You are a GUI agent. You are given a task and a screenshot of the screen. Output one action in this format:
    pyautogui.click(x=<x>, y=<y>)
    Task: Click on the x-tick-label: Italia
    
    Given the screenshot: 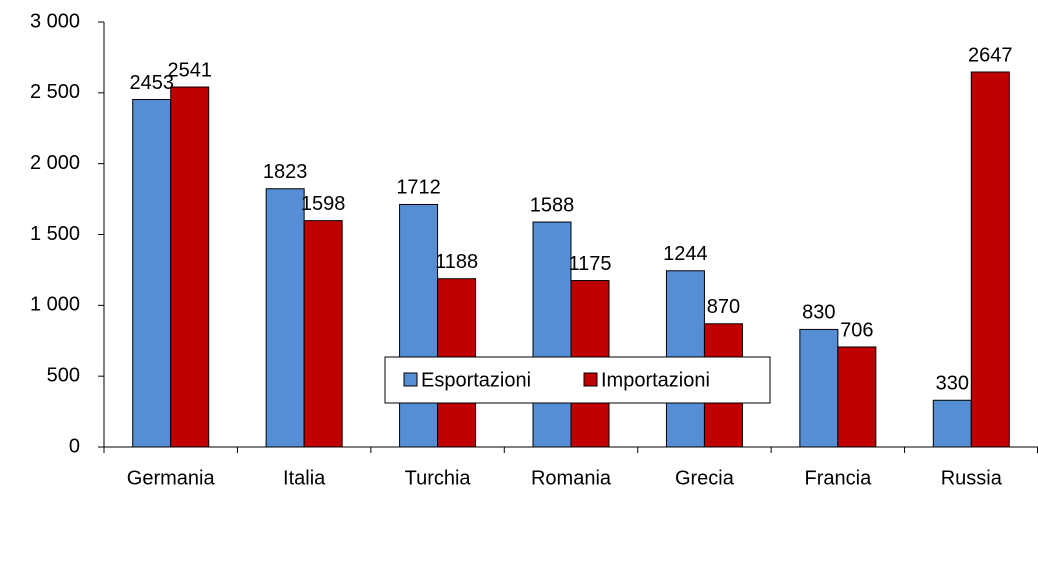 What is the action you would take?
    pyautogui.click(x=304, y=478)
    